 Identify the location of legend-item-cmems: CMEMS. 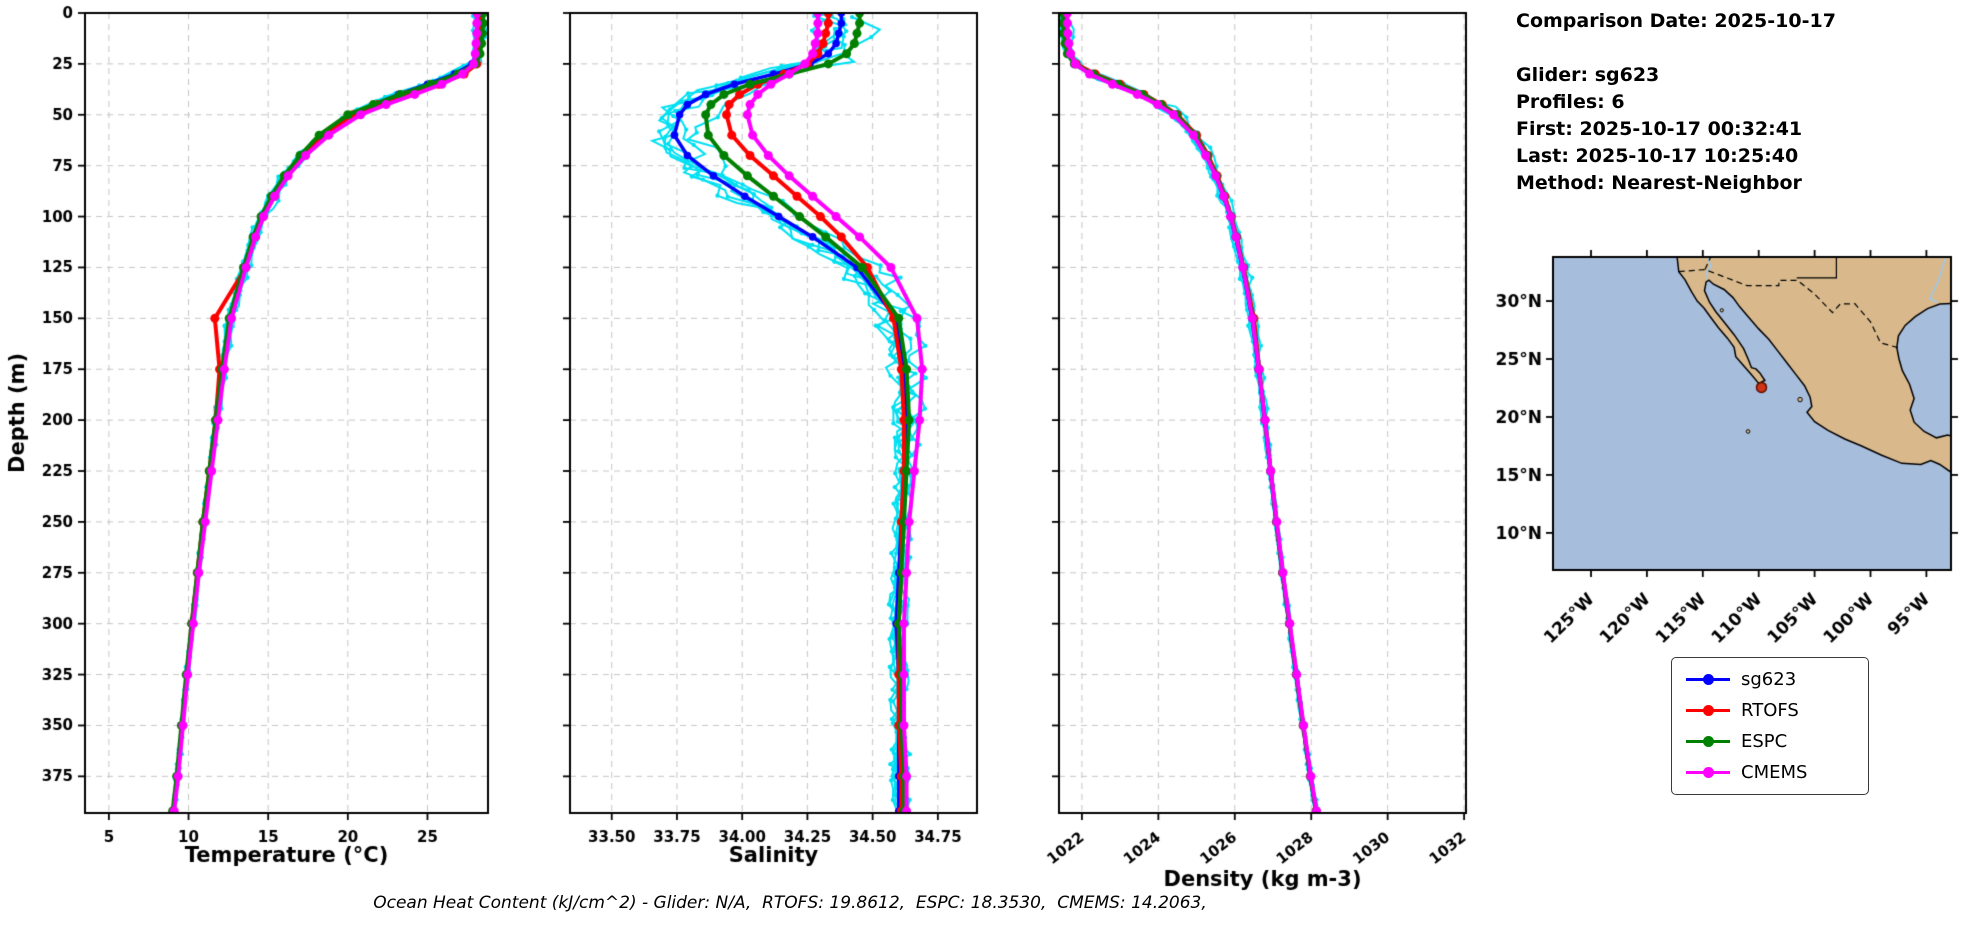
(1770, 772).